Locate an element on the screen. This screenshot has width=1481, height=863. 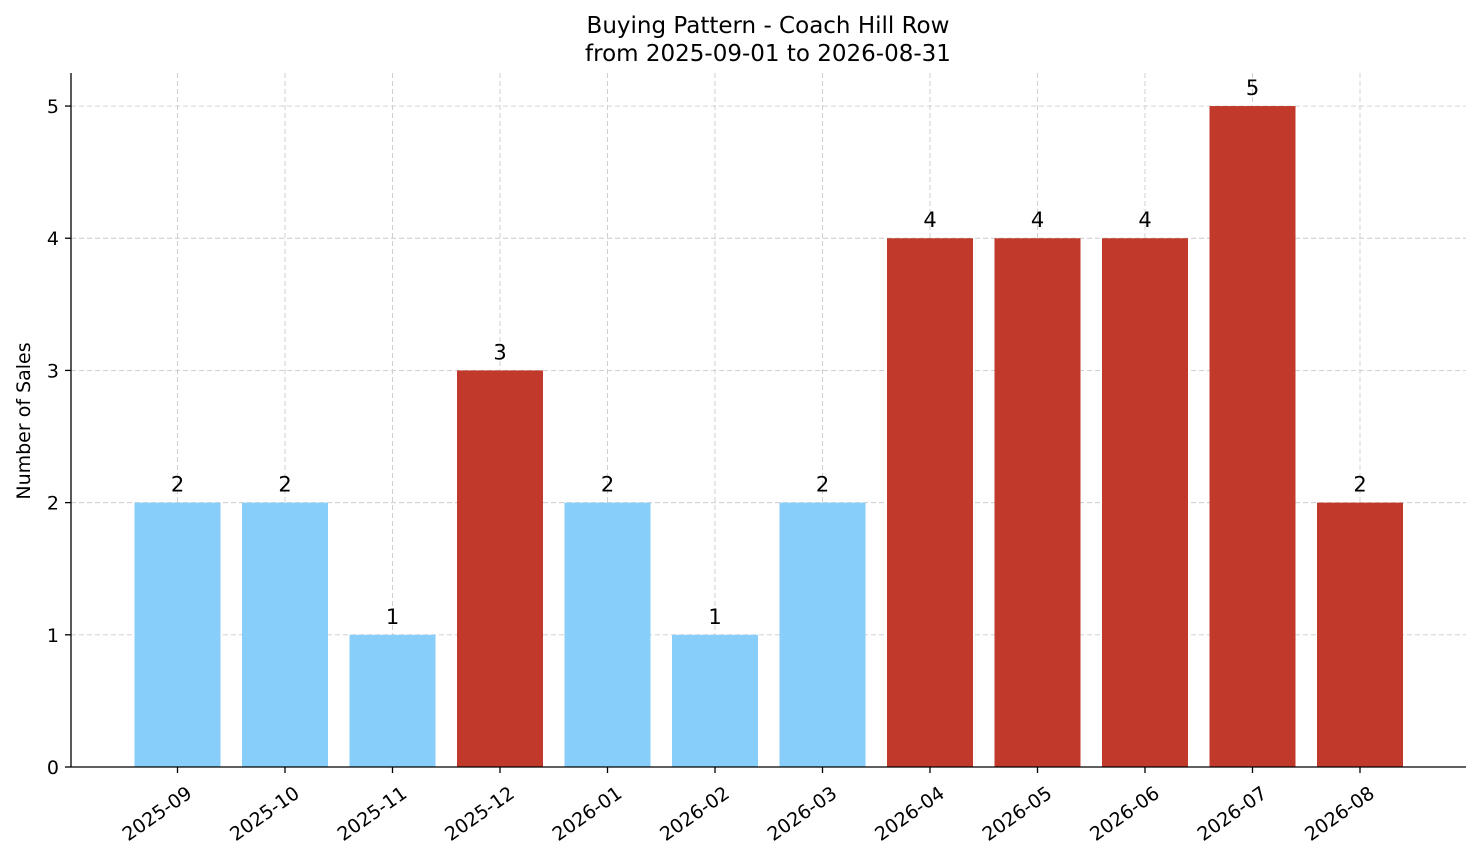
y-tick-label: 1 is located at coordinates (53, 636).